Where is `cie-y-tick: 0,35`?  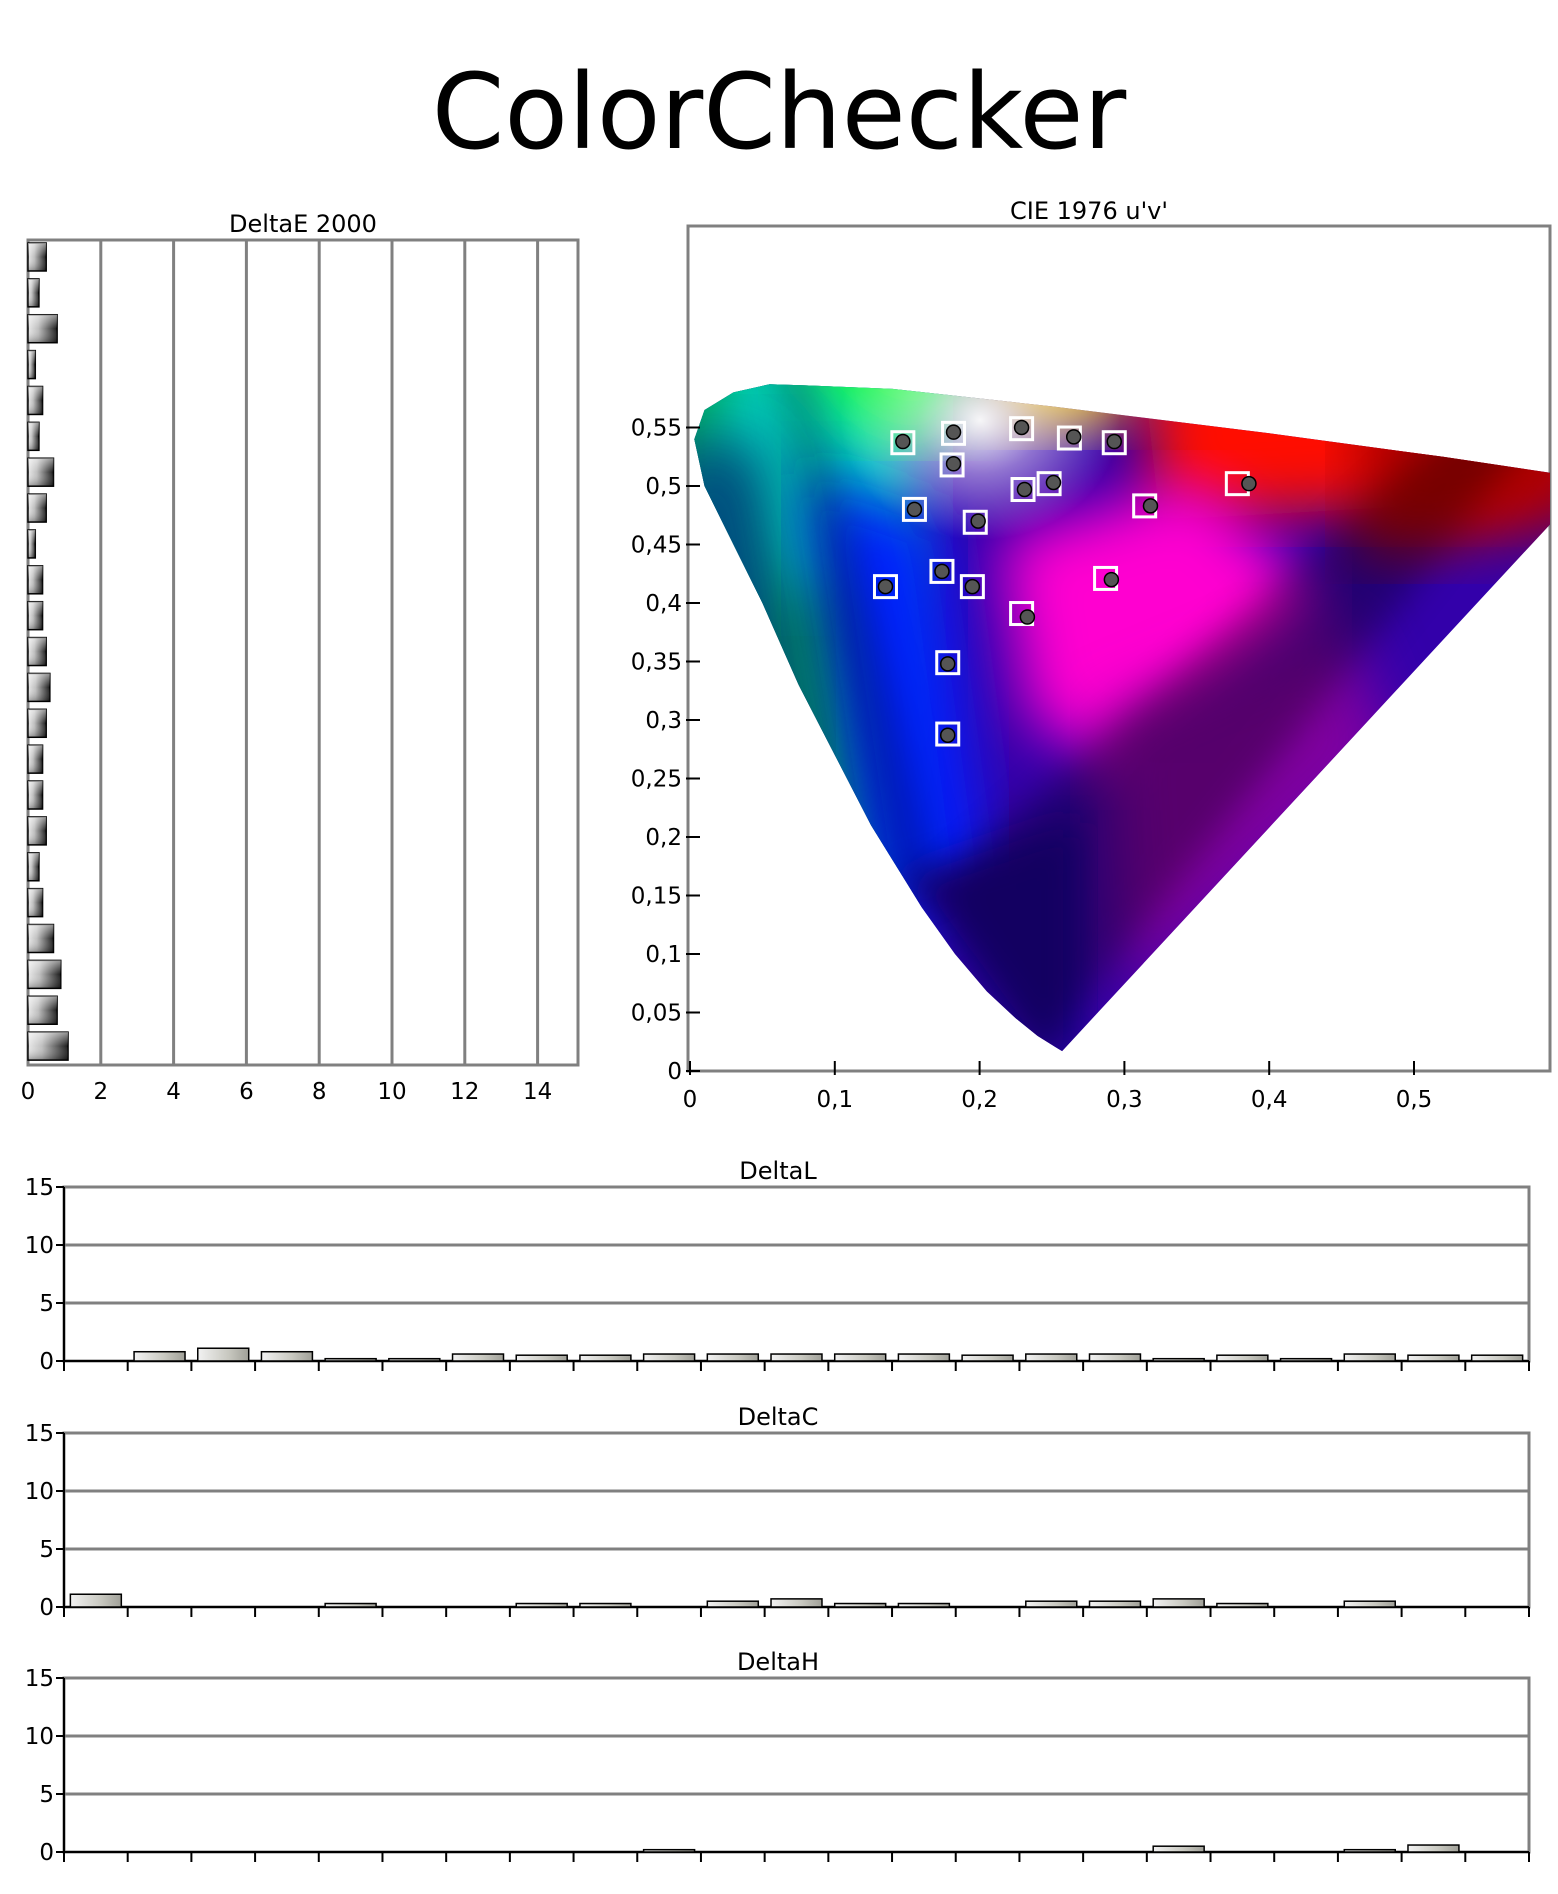
cie-y-tick: 0,35 is located at coordinates (656, 663).